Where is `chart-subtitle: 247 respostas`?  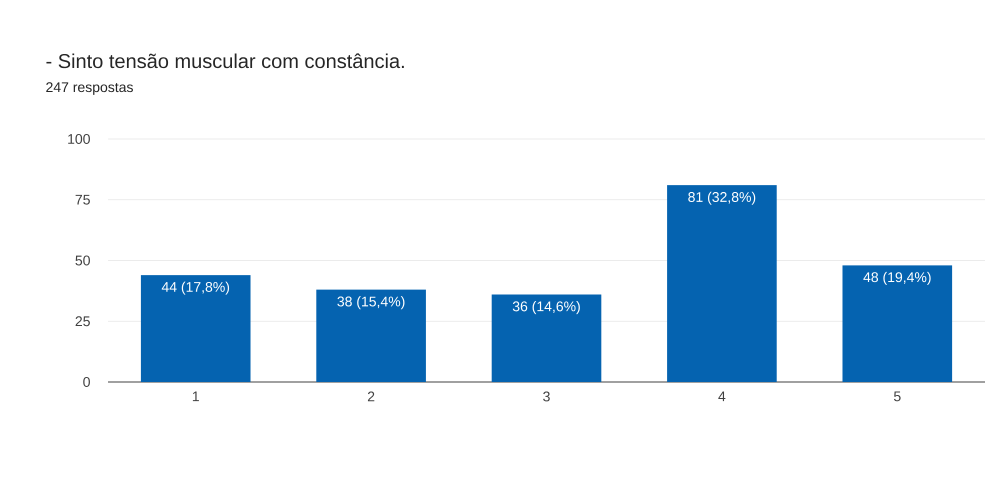 chart-subtitle: 247 respostas is located at coordinates (89, 88).